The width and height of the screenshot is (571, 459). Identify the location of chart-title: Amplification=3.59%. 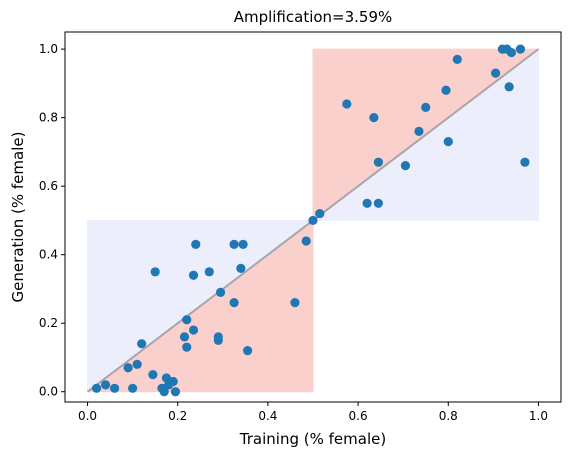
(313, 17).